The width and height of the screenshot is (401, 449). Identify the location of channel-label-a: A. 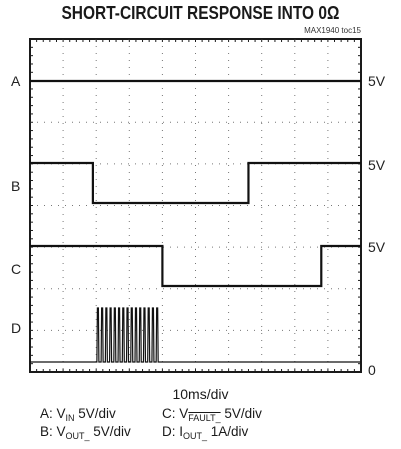
(16, 81).